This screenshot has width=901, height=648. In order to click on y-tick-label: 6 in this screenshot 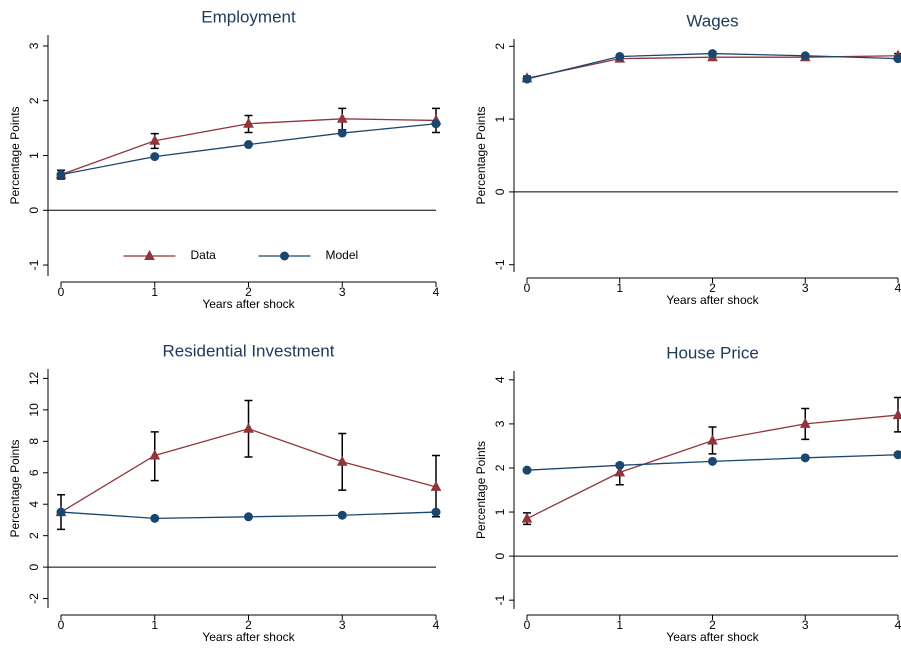, I will do `click(34, 472)`.